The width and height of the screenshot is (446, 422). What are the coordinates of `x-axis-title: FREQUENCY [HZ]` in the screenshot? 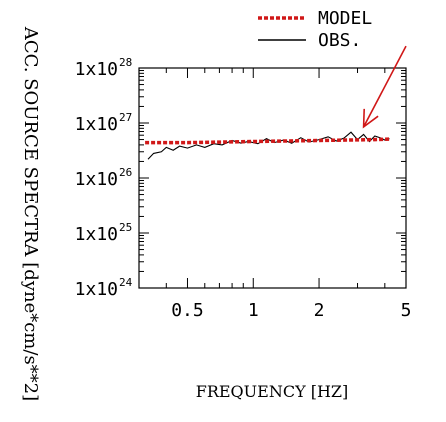 It's located at (272, 391).